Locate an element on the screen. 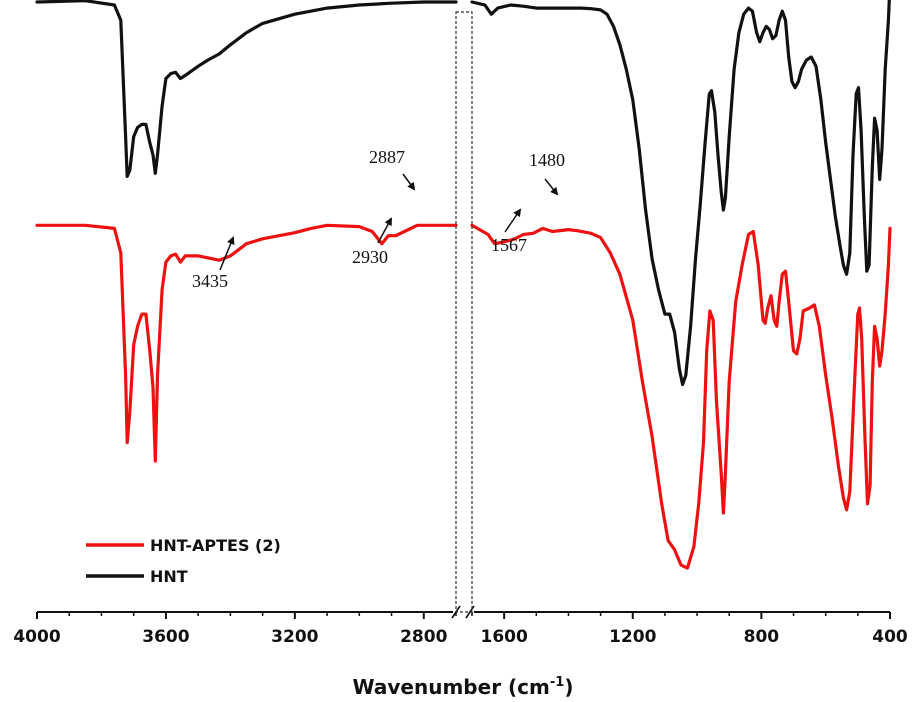  peak-annotation: 1480 is located at coordinates (547, 173).